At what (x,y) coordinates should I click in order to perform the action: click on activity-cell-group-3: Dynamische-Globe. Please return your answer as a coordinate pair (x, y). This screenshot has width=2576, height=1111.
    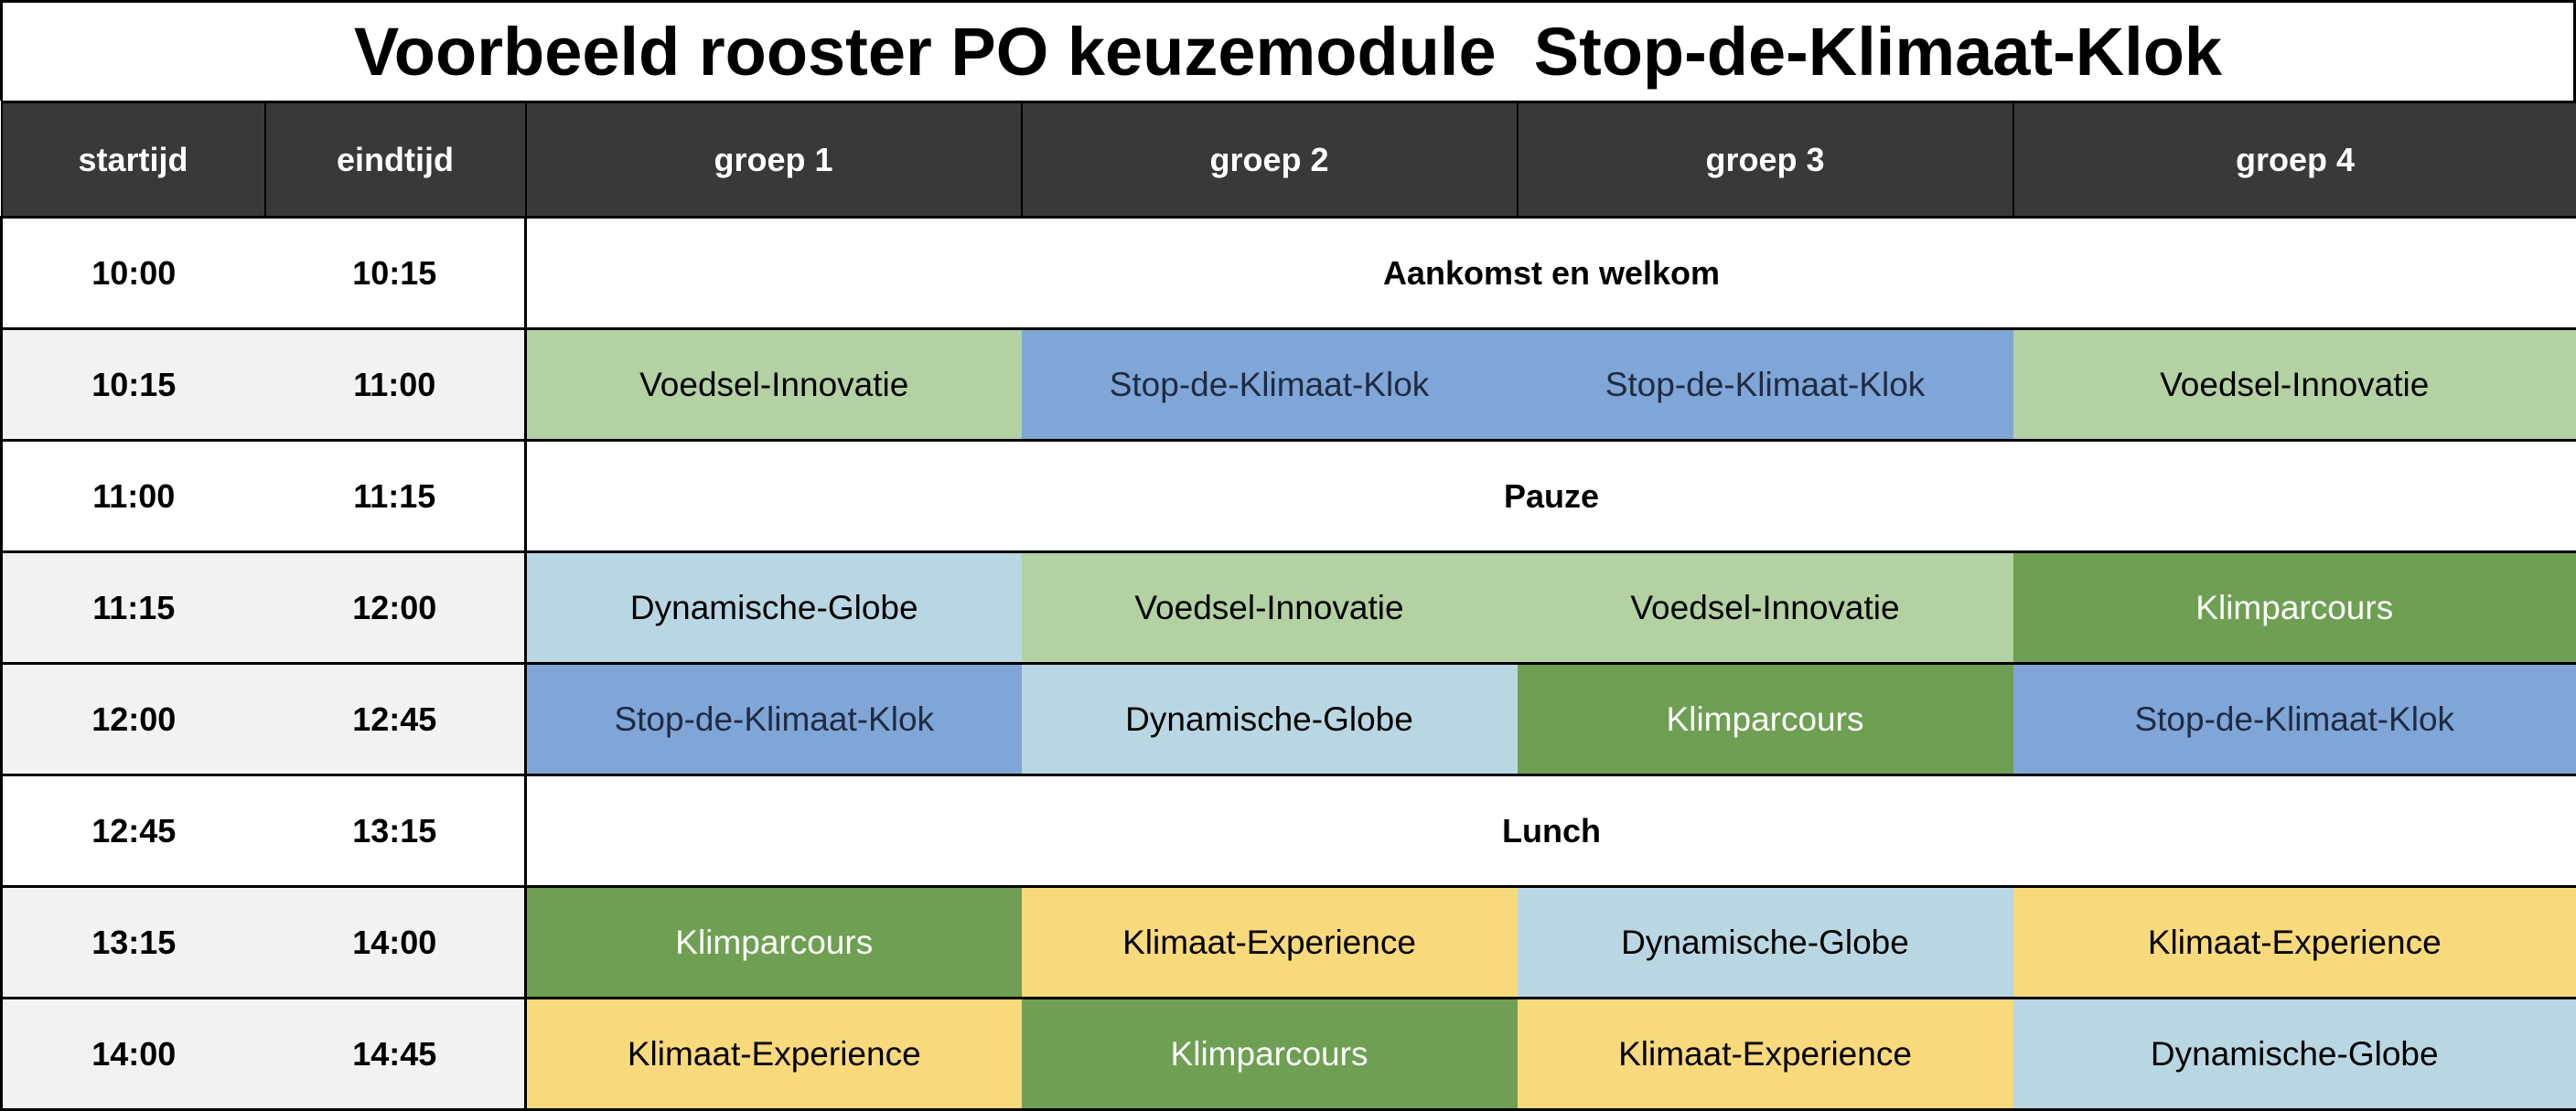
    Looking at the image, I should click on (1766, 943).